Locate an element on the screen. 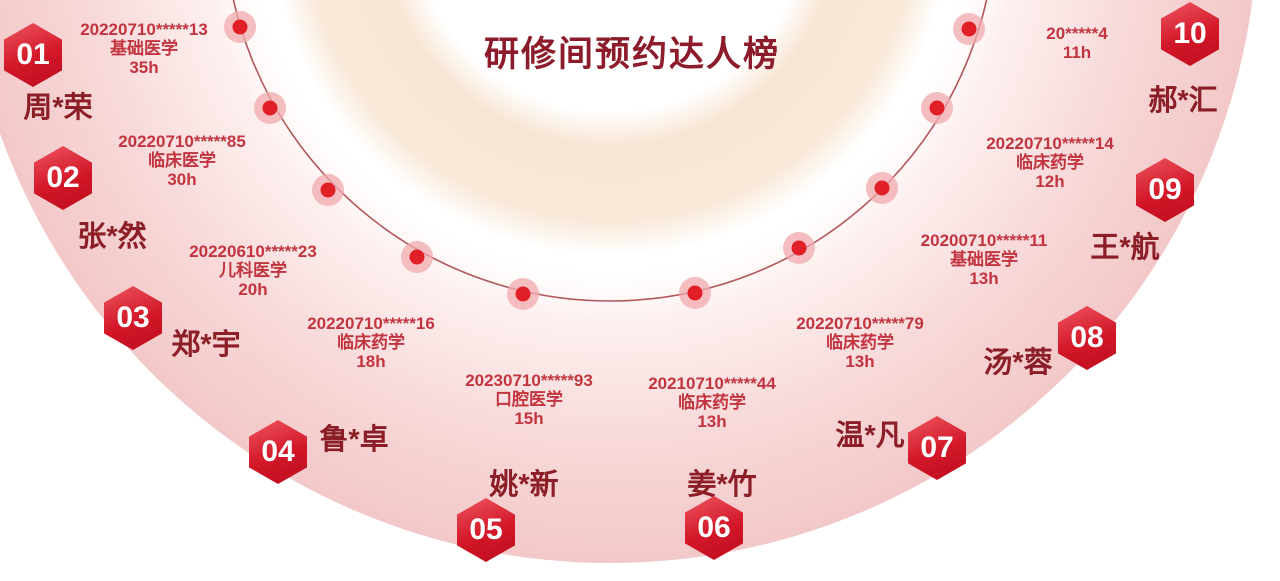 Image resolution: width=1280 pixels, height=581 pixels. user-name: 汤*蓉 is located at coordinates (1018, 363).